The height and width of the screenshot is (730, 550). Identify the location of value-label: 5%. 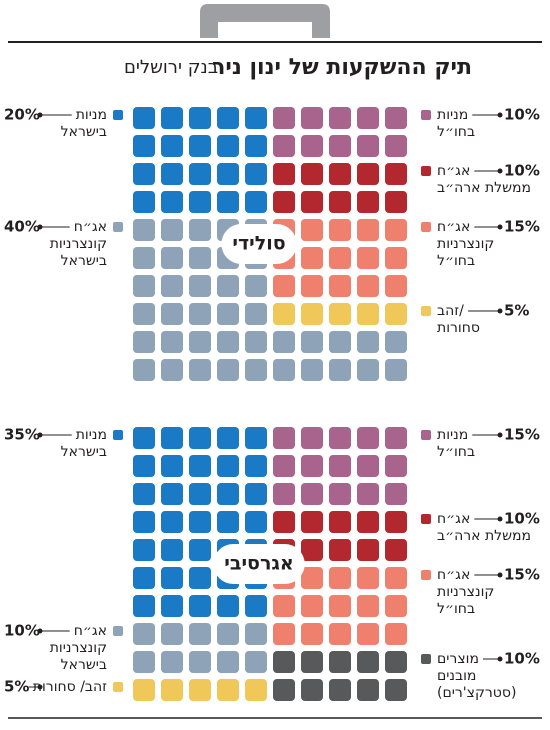
(516, 311).